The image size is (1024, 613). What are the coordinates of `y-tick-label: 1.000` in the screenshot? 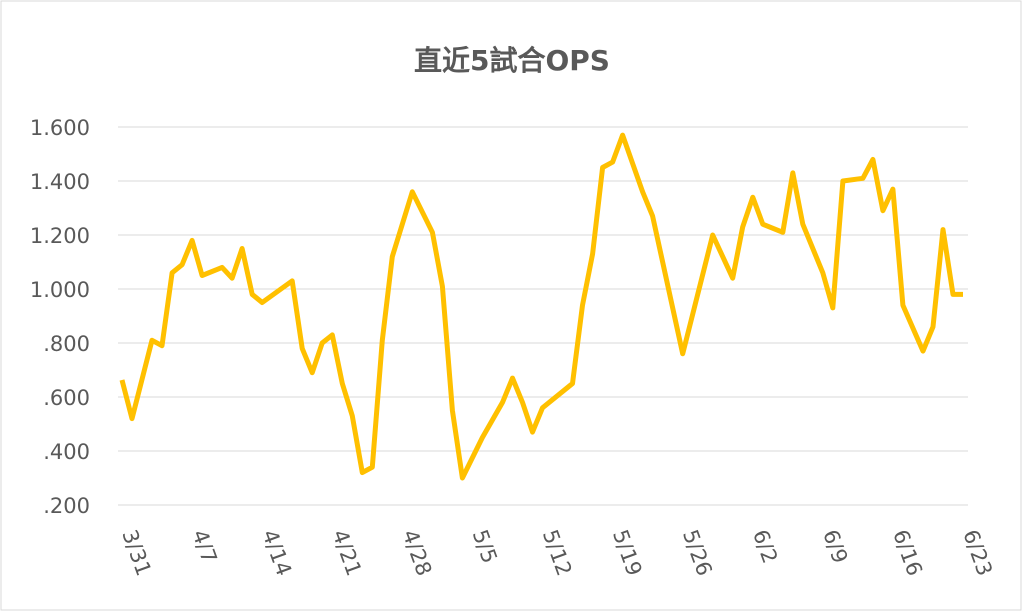 It's located at (60, 290).